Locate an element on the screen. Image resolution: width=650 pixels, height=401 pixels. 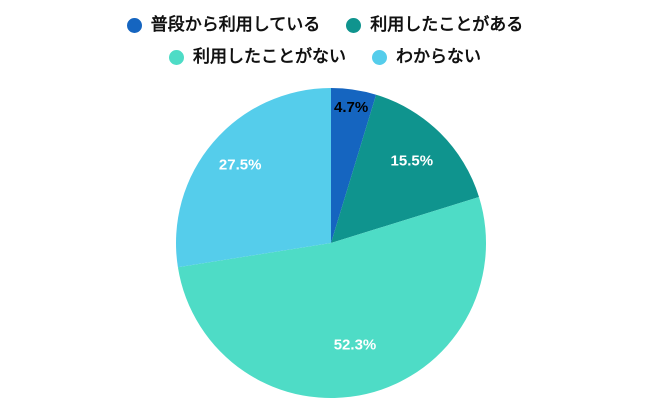
legend-label: 利用したことがない is located at coordinates (269, 56).